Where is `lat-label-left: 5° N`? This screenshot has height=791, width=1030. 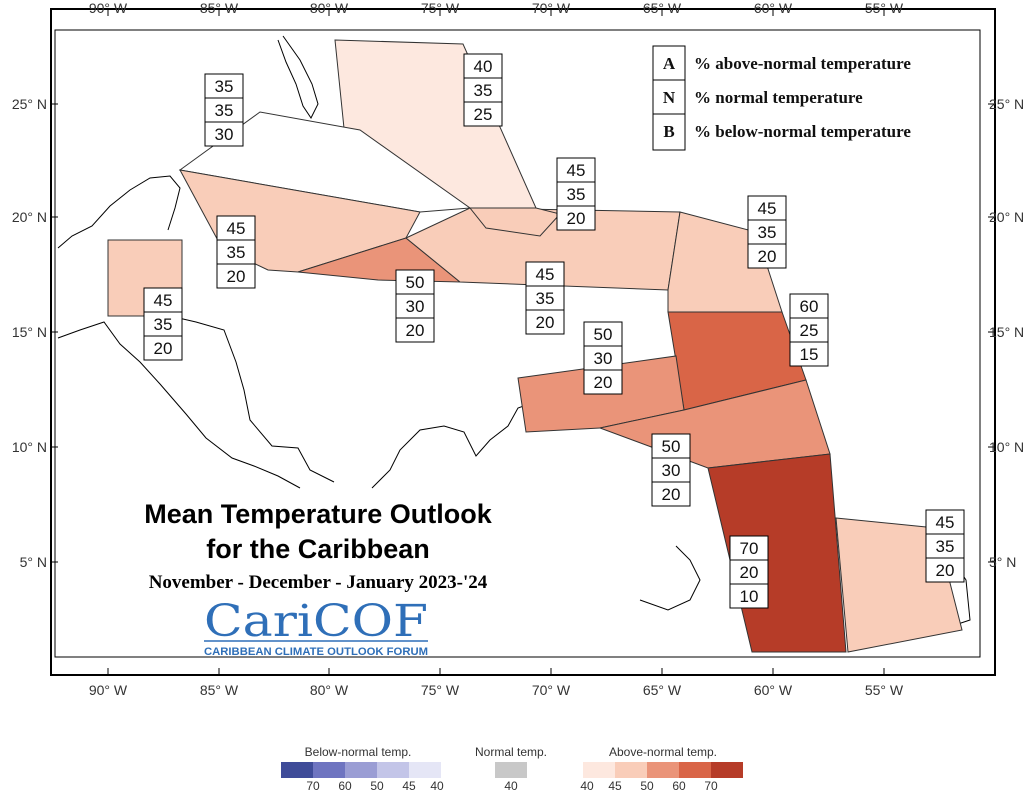
lat-label-left: 5° N is located at coordinates (33, 562).